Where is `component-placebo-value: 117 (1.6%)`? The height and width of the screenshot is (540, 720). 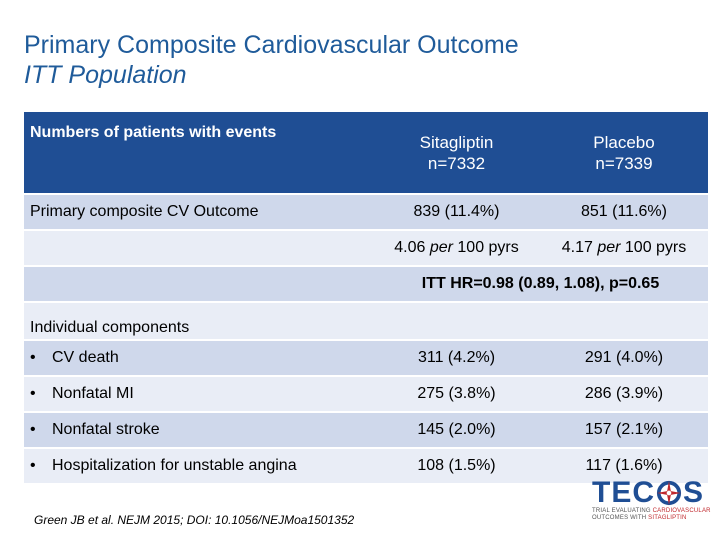
component-placebo-value: 117 (1.6%) is located at coordinates (624, 466).